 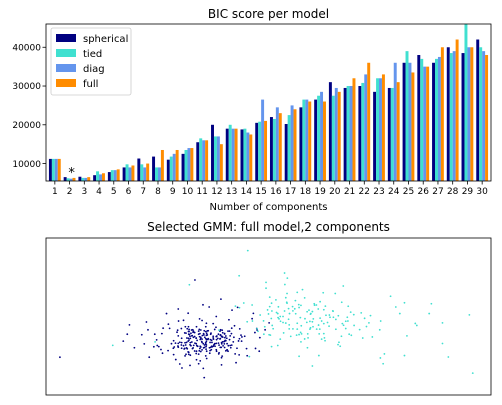 What do you see at coordinates (216, 192) in the screenshot?
I see `x-tick-label: 12` at bounding box center [216, 192].